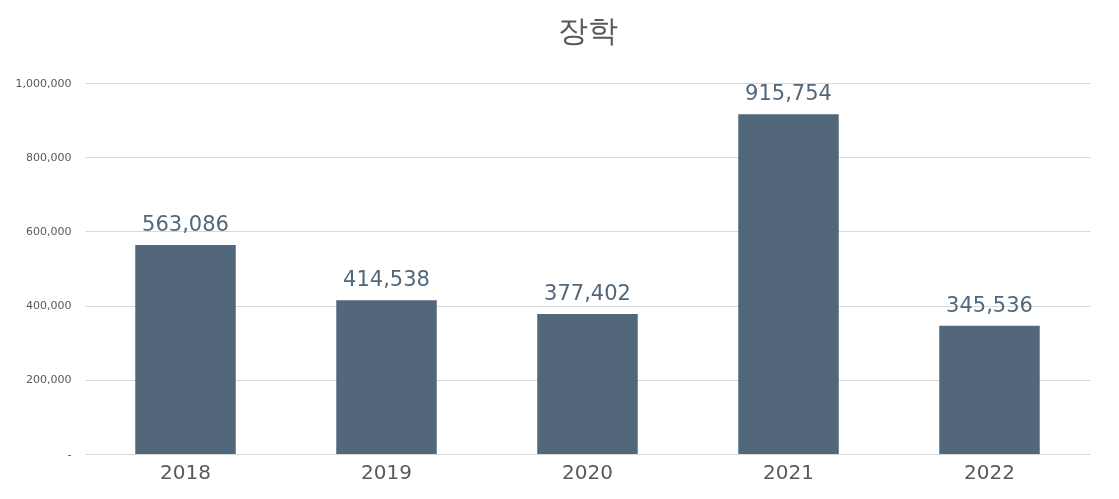 The height and width of the screenshot is (499, 1119). Describe the element at coordinates (587, 292) in the screenshot. I see `data-label: 377,402` at that location.